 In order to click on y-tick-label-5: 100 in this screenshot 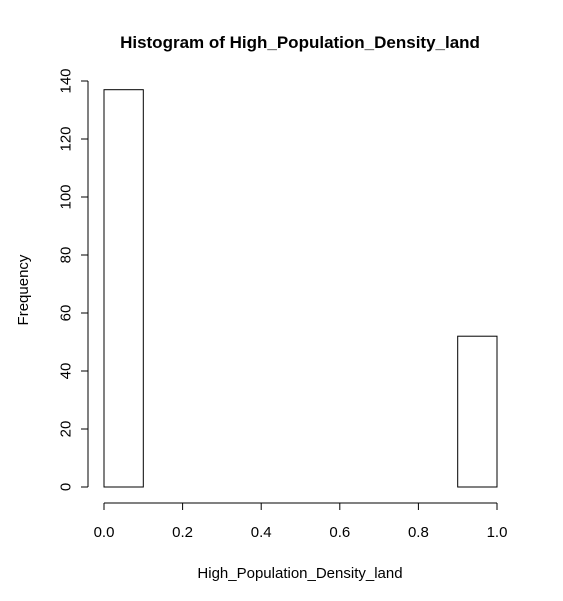, I will do `click(66, 196)`.